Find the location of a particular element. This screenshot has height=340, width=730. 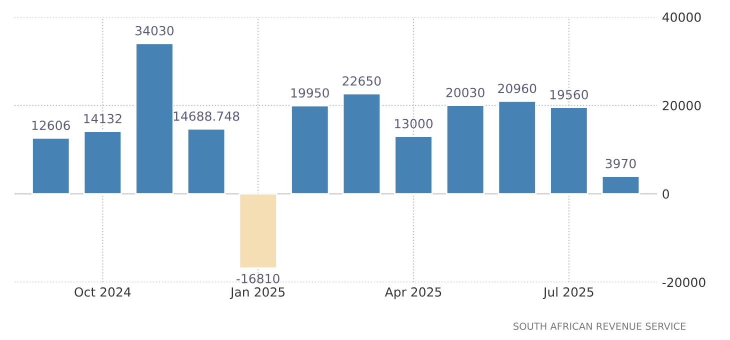

y-tick-label: 20000 is located at coordinates (681, 105).